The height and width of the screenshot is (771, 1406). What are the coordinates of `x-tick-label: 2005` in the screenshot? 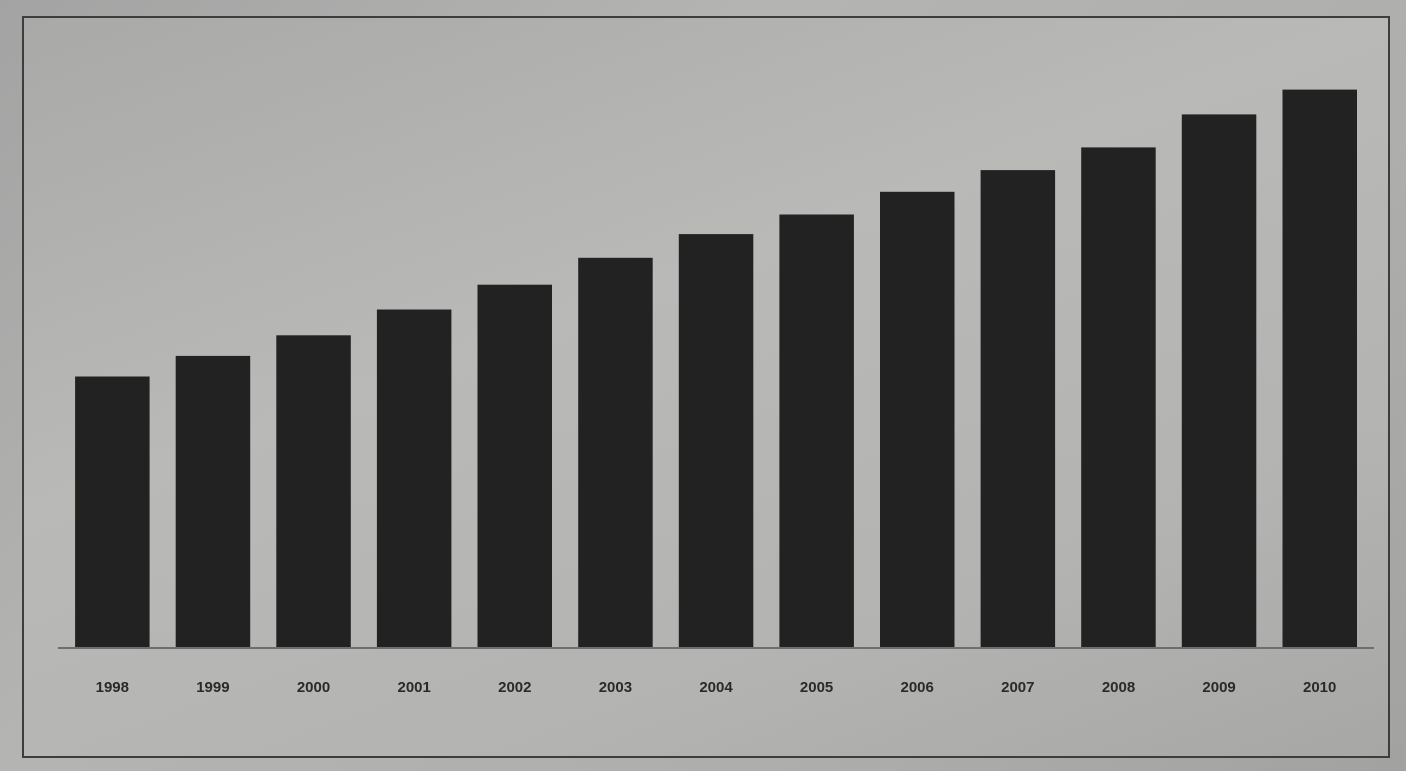 It's located at (816, 687).